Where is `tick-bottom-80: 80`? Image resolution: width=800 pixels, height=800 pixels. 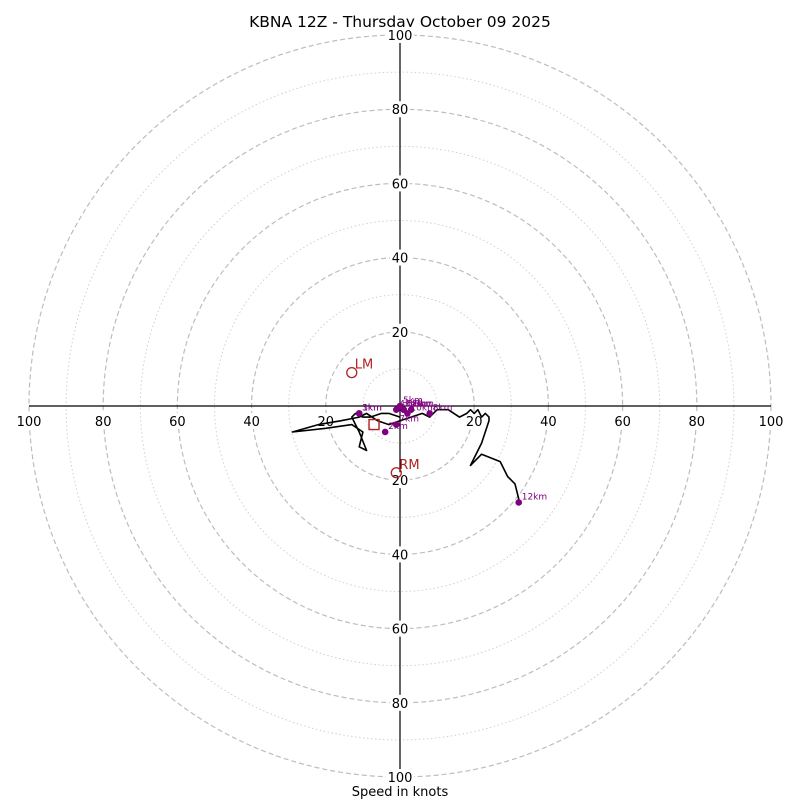 tick-bottom-80: 80 is located at coordinates (400, 704).